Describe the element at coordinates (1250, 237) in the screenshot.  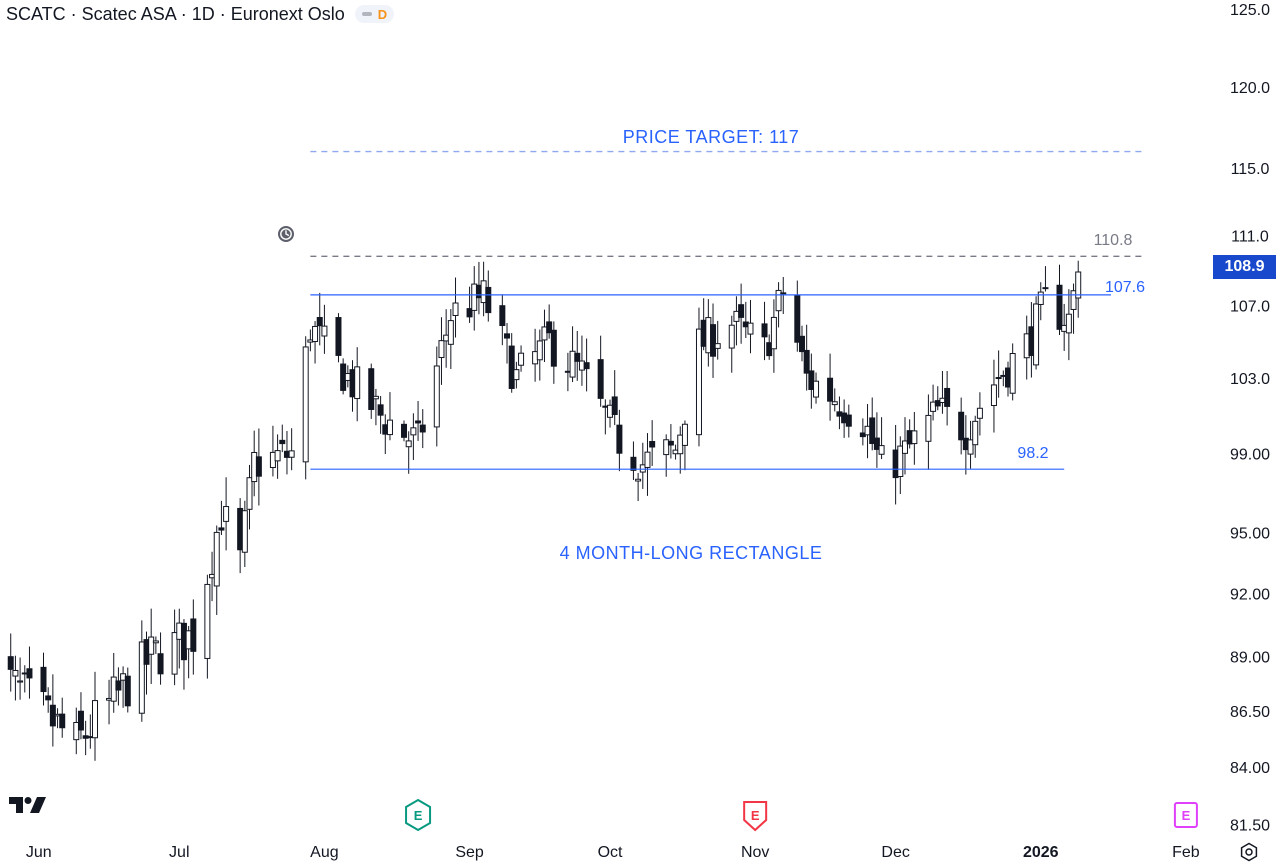
I see `y-tick-label: 111.0` at that location.